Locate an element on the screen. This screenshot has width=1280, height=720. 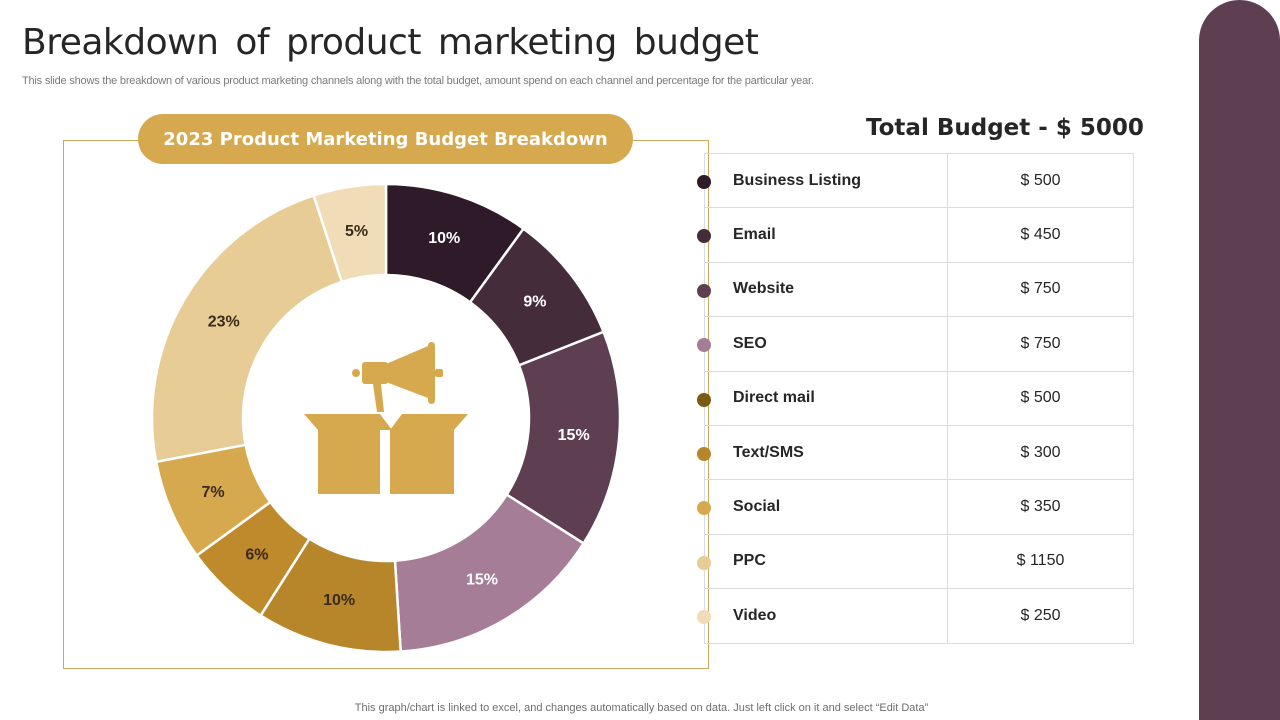
channel-name: Video is located at coordinates (826, 616).